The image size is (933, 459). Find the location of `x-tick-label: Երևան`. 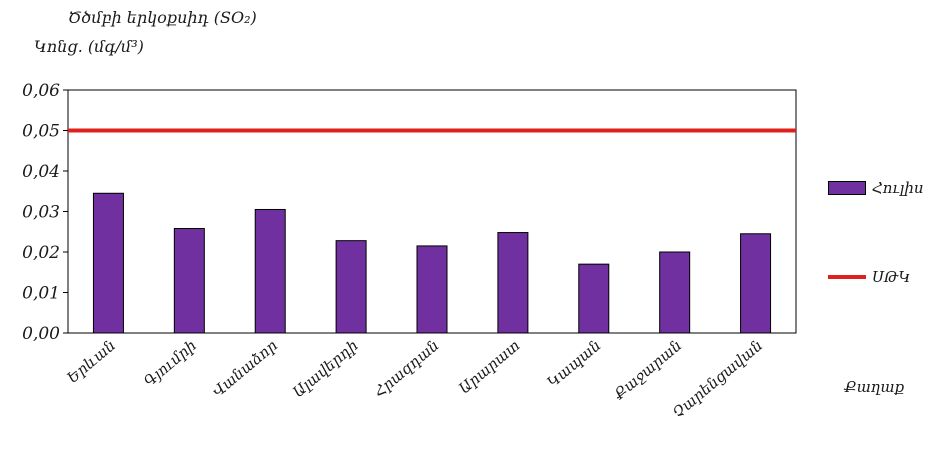

x-tick-label: Երևան is located at coordinates (92, 361).